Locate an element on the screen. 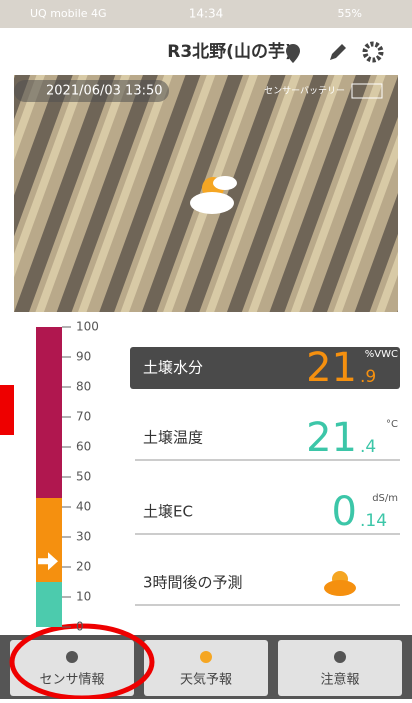  gauge-tick-label: 20 is located at coordinates (83, 567).